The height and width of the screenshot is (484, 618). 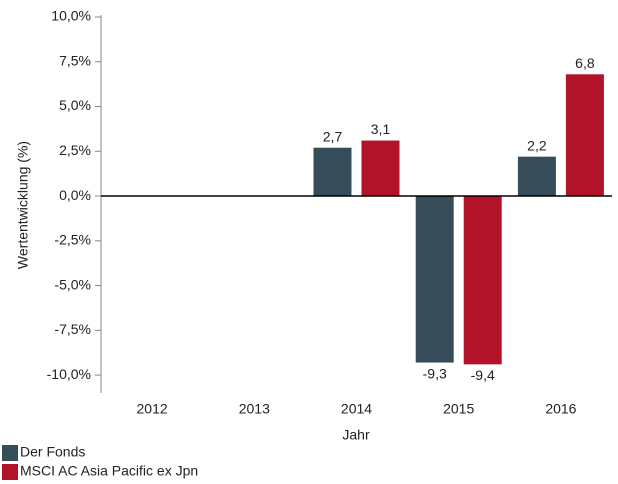 I want to click on y-axis-label: Wertentwicklung (%), so click(x=23, y=205).